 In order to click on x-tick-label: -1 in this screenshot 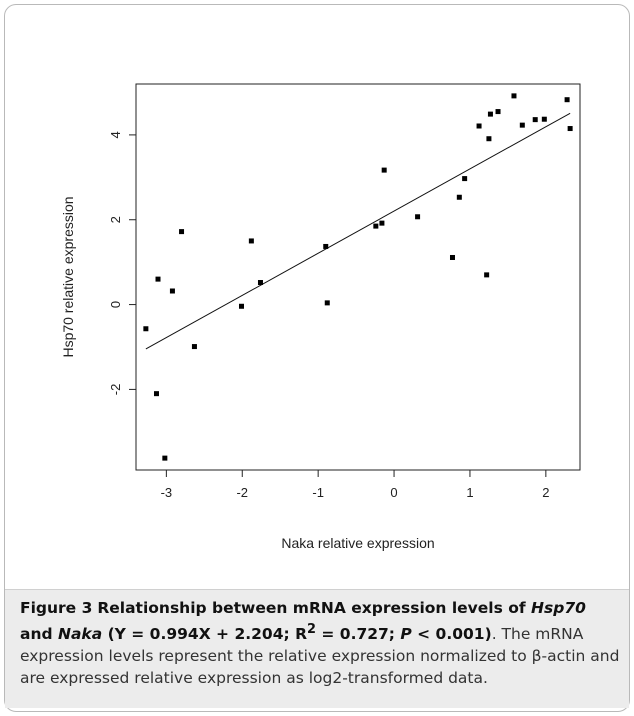, I will do `click(318, 492)`.